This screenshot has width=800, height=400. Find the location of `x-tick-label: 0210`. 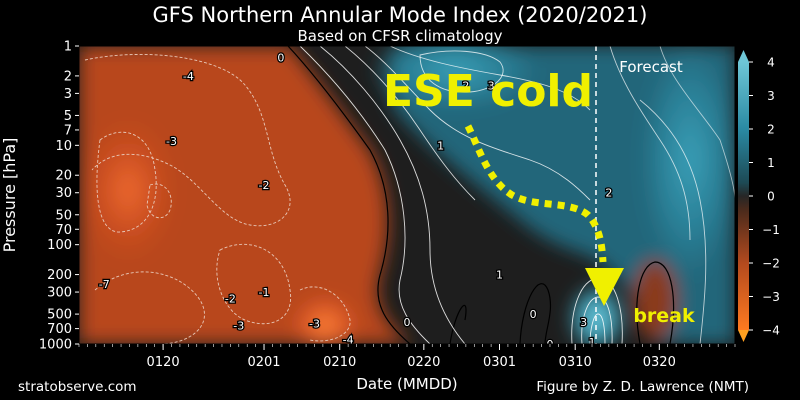

x-tick-label: 0210 is located at coordinates (339, 362).